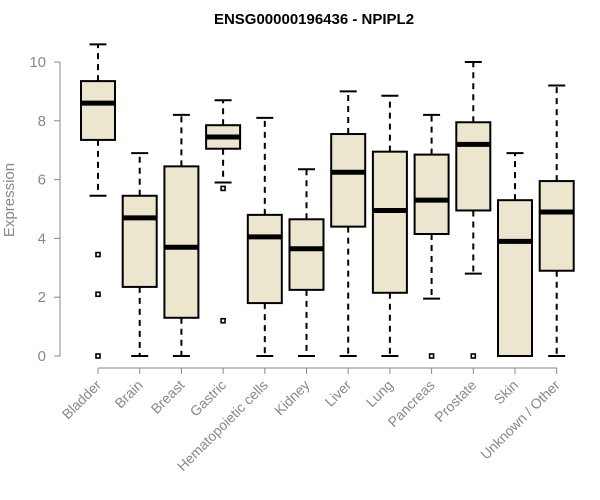  I want to click on box-kidney, so click(306, 262).